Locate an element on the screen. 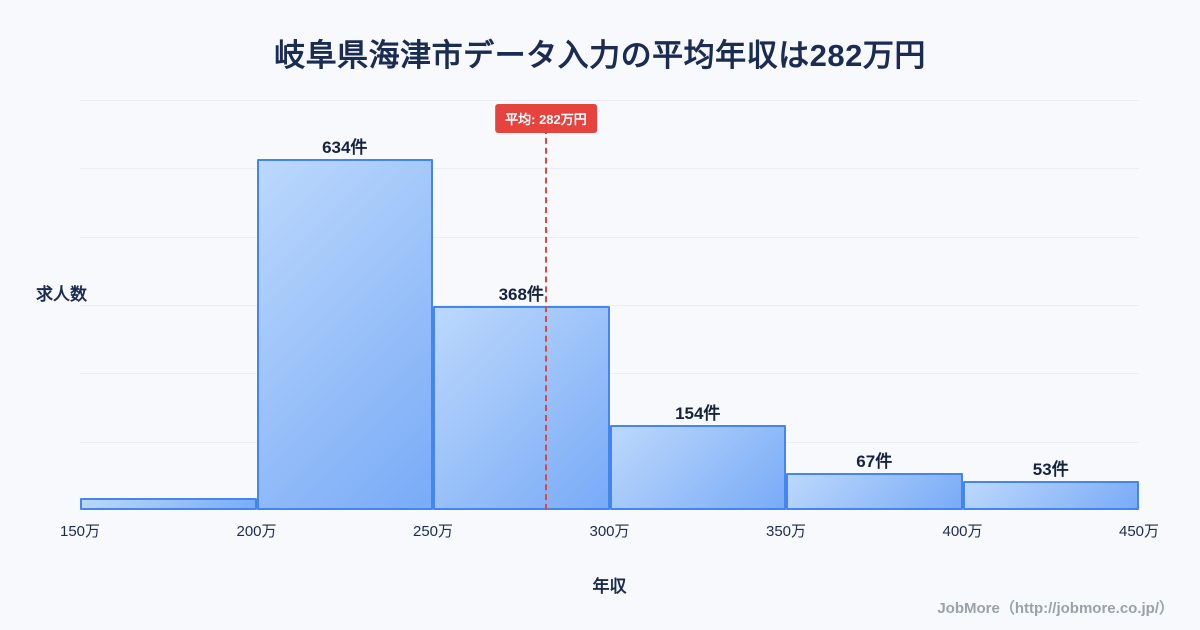 This screenshot has height=630, width=1200. y-axis-label: 求人数 is located at coordinates (61, 294).